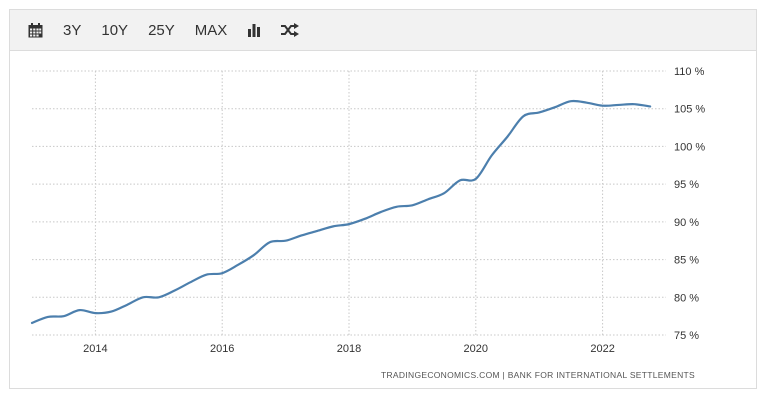 This screenshot has width=768, height=411. I want to click on bar-chart-button, so click(254, 30).